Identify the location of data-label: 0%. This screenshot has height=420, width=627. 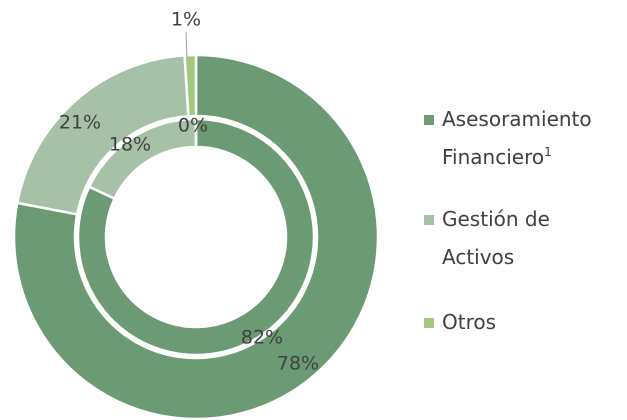
(193, 126).